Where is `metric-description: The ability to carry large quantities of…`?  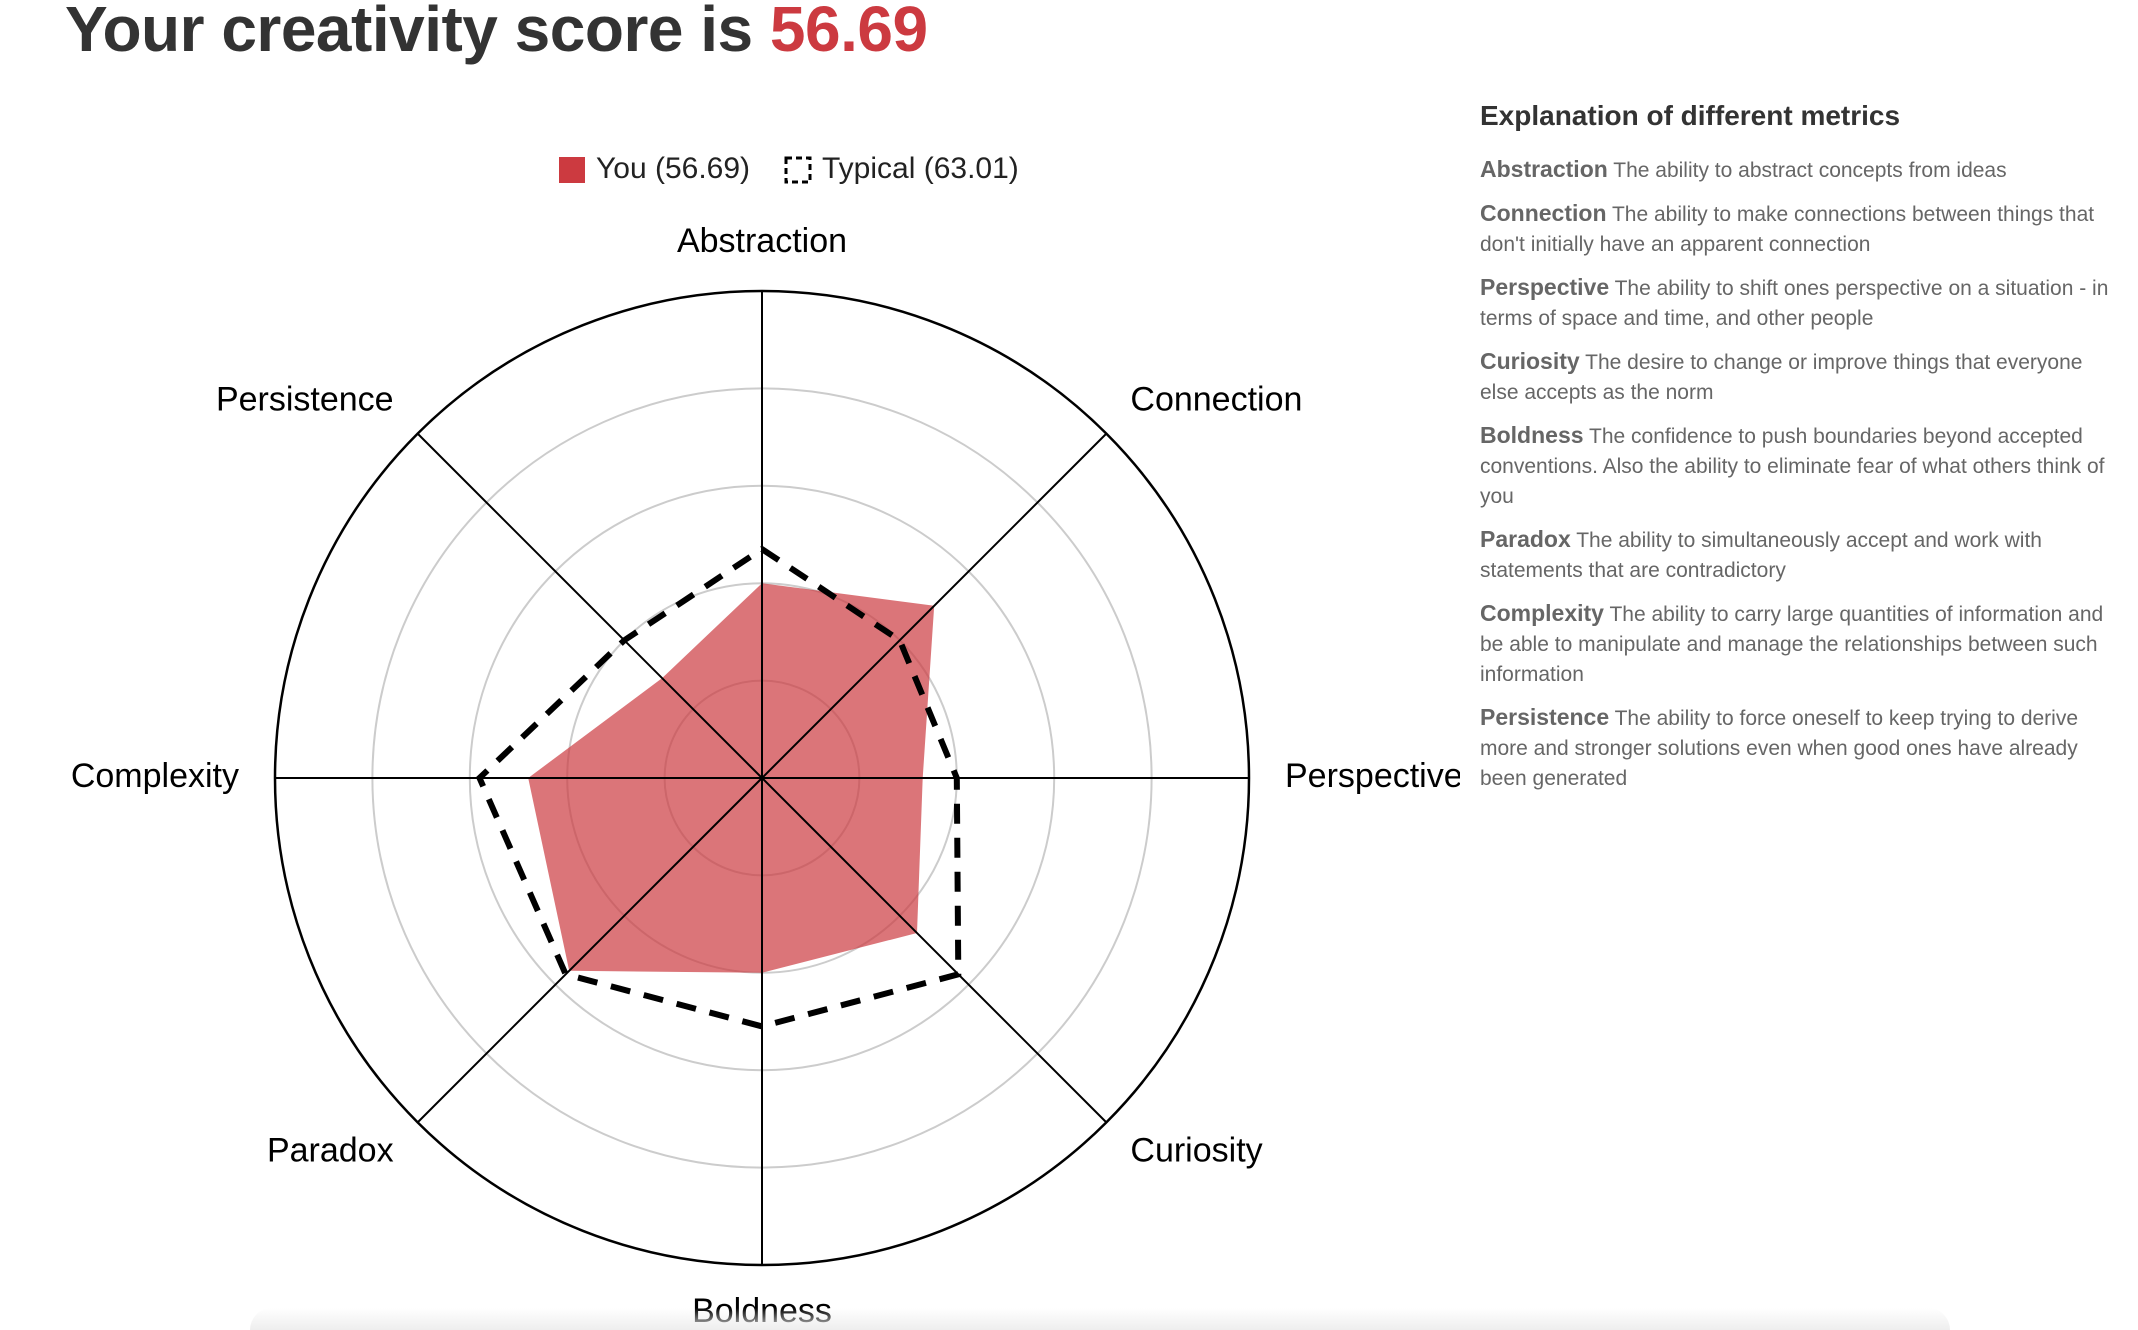 metric-description: The ability to carry large quantities of… is located at coordinates (1792, 644).